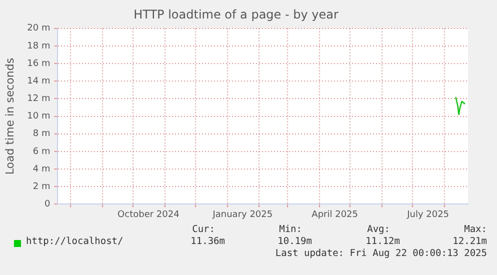  I want to click on text: 12.21m, so click(469, 241).